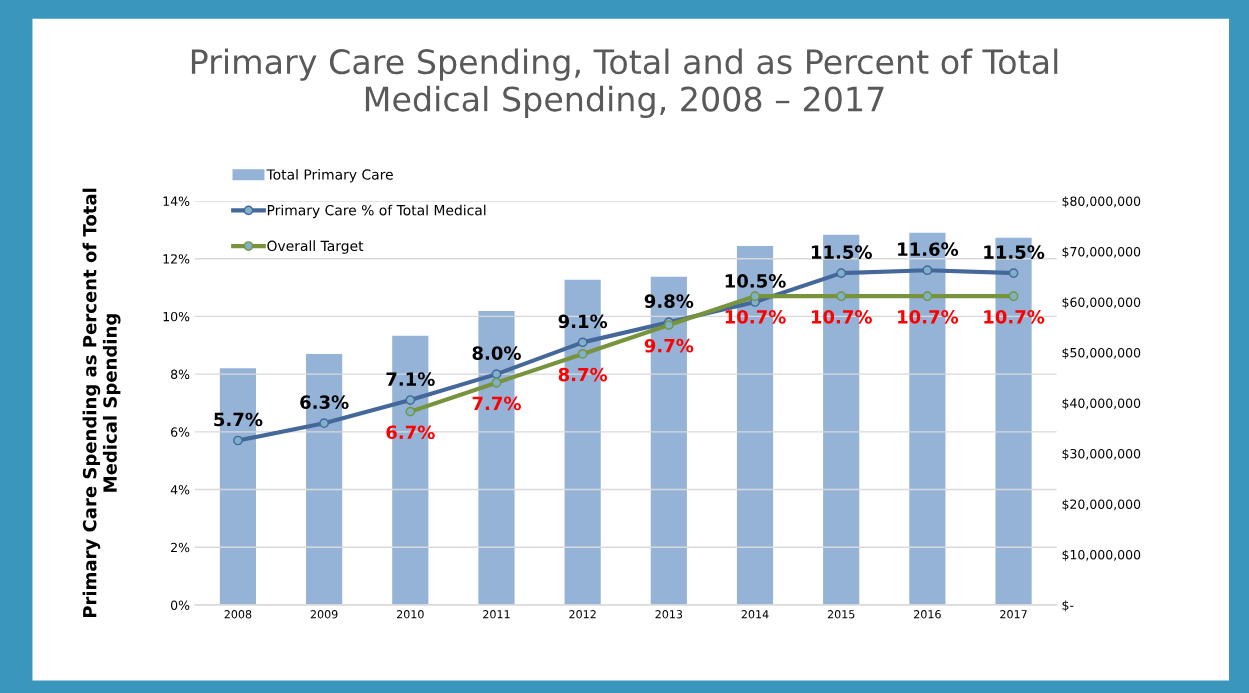  I want to click on data-label: 8.7%, so click(583, 374).